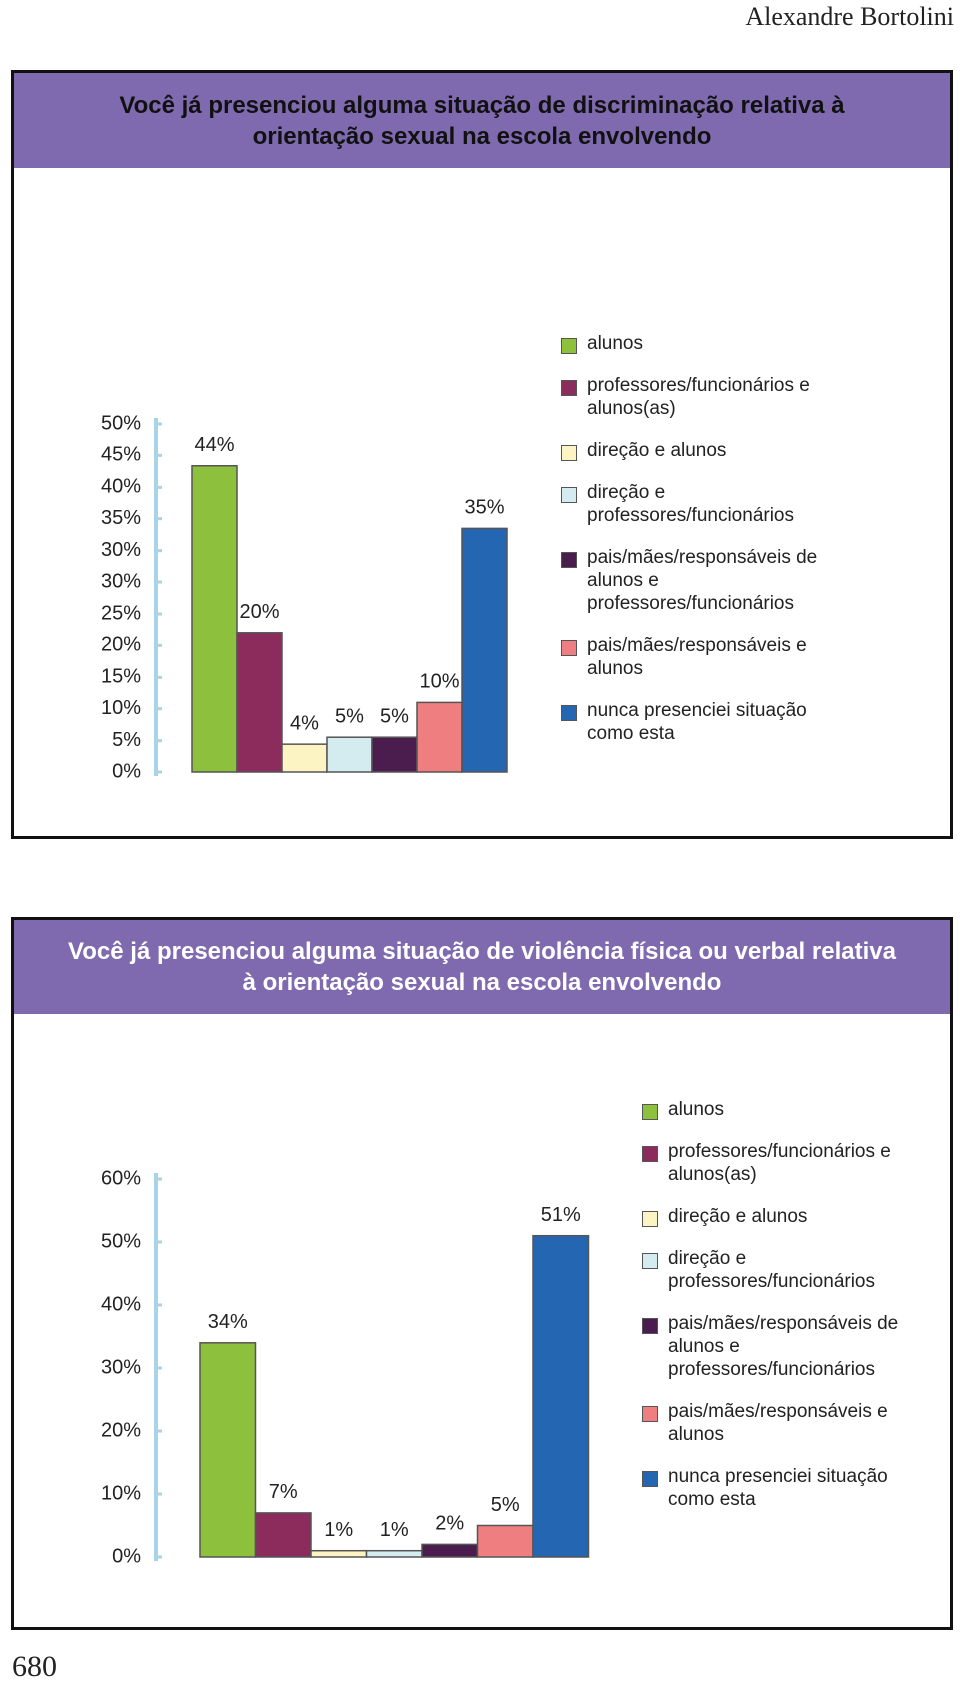 The height and width of the screenshot is (1687, 960). What do you see at coordinates (121, 455) in the screenshot?
I see `y-tick-label: 45%` at bounding box center [121, 455].